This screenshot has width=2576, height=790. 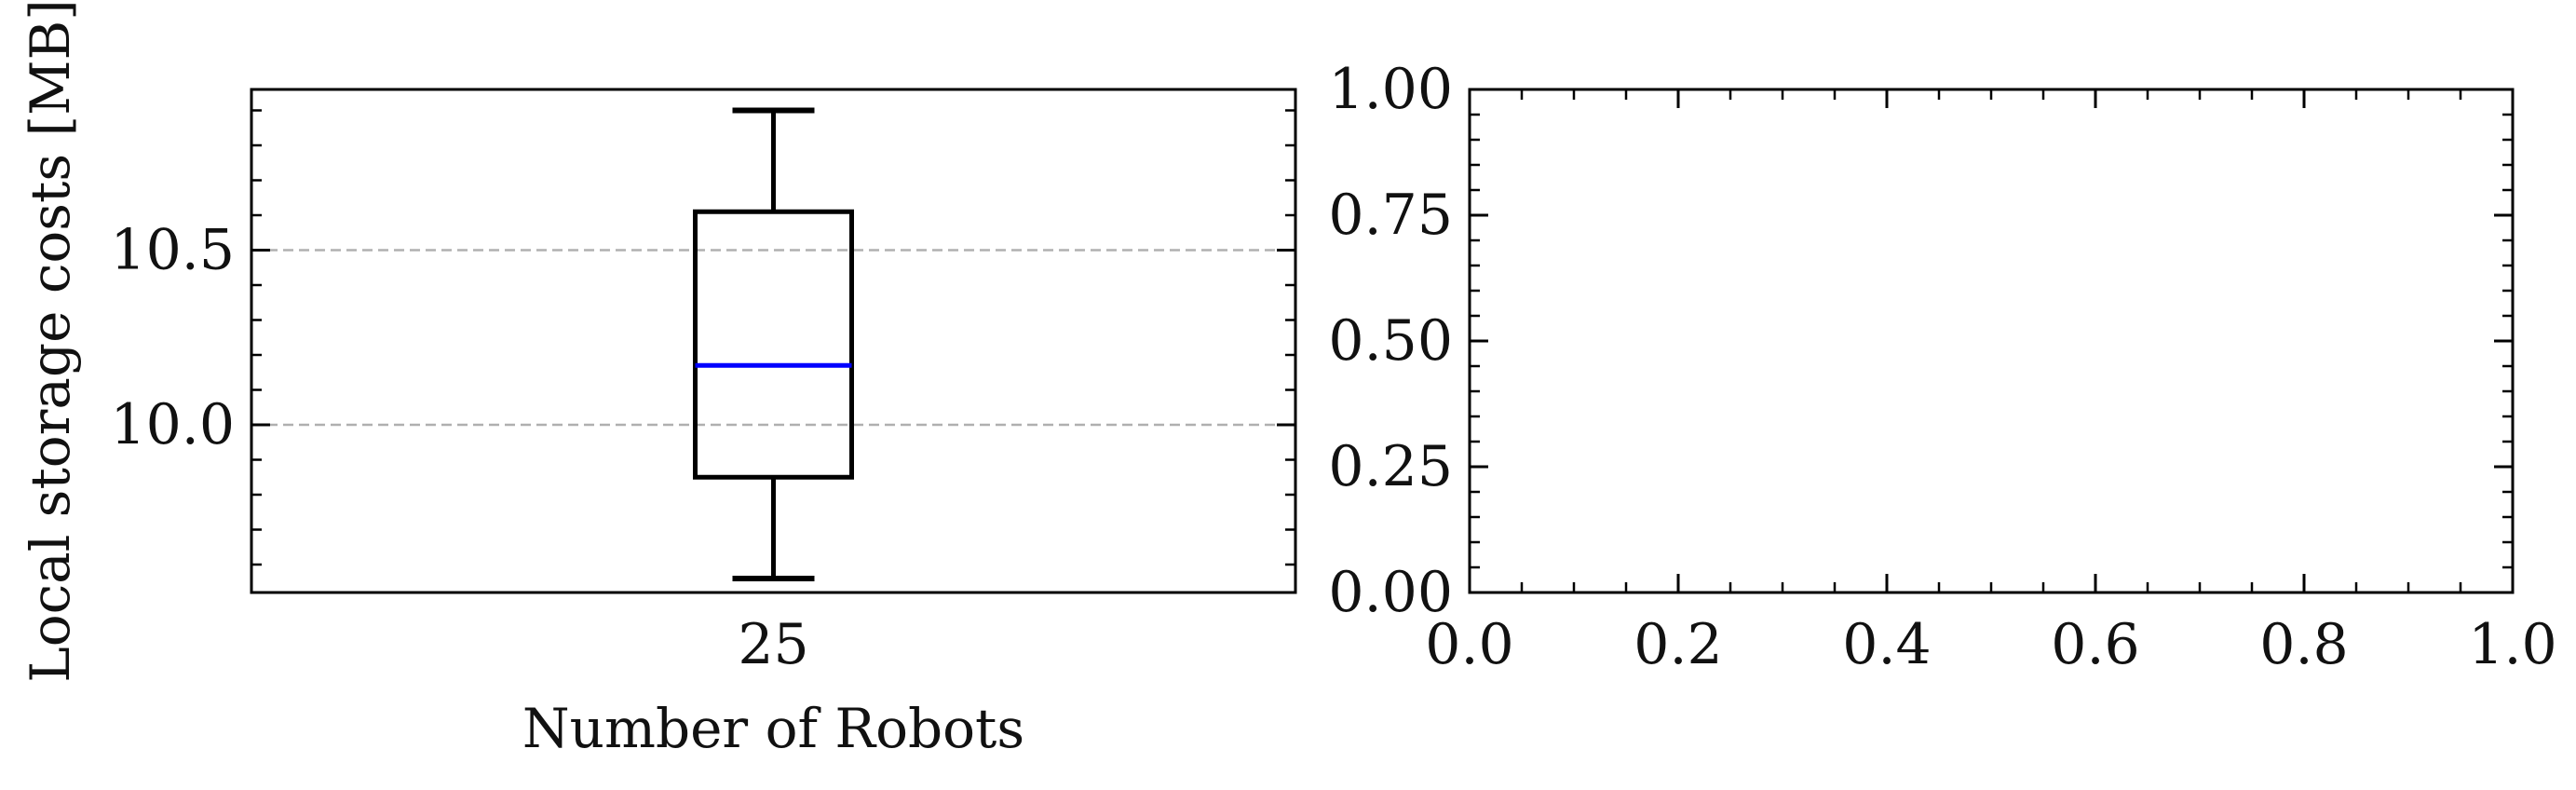 What do you see at coordinates (1886, 644) in the screenshot?
I see `xtick-label: 0.4` at bounding box center [1886, 644].